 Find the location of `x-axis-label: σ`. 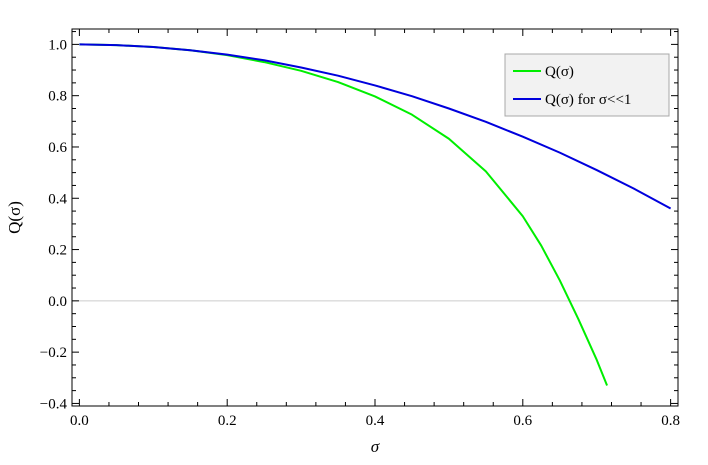

x-axis-label: σ is located at coordinates (375, 446).